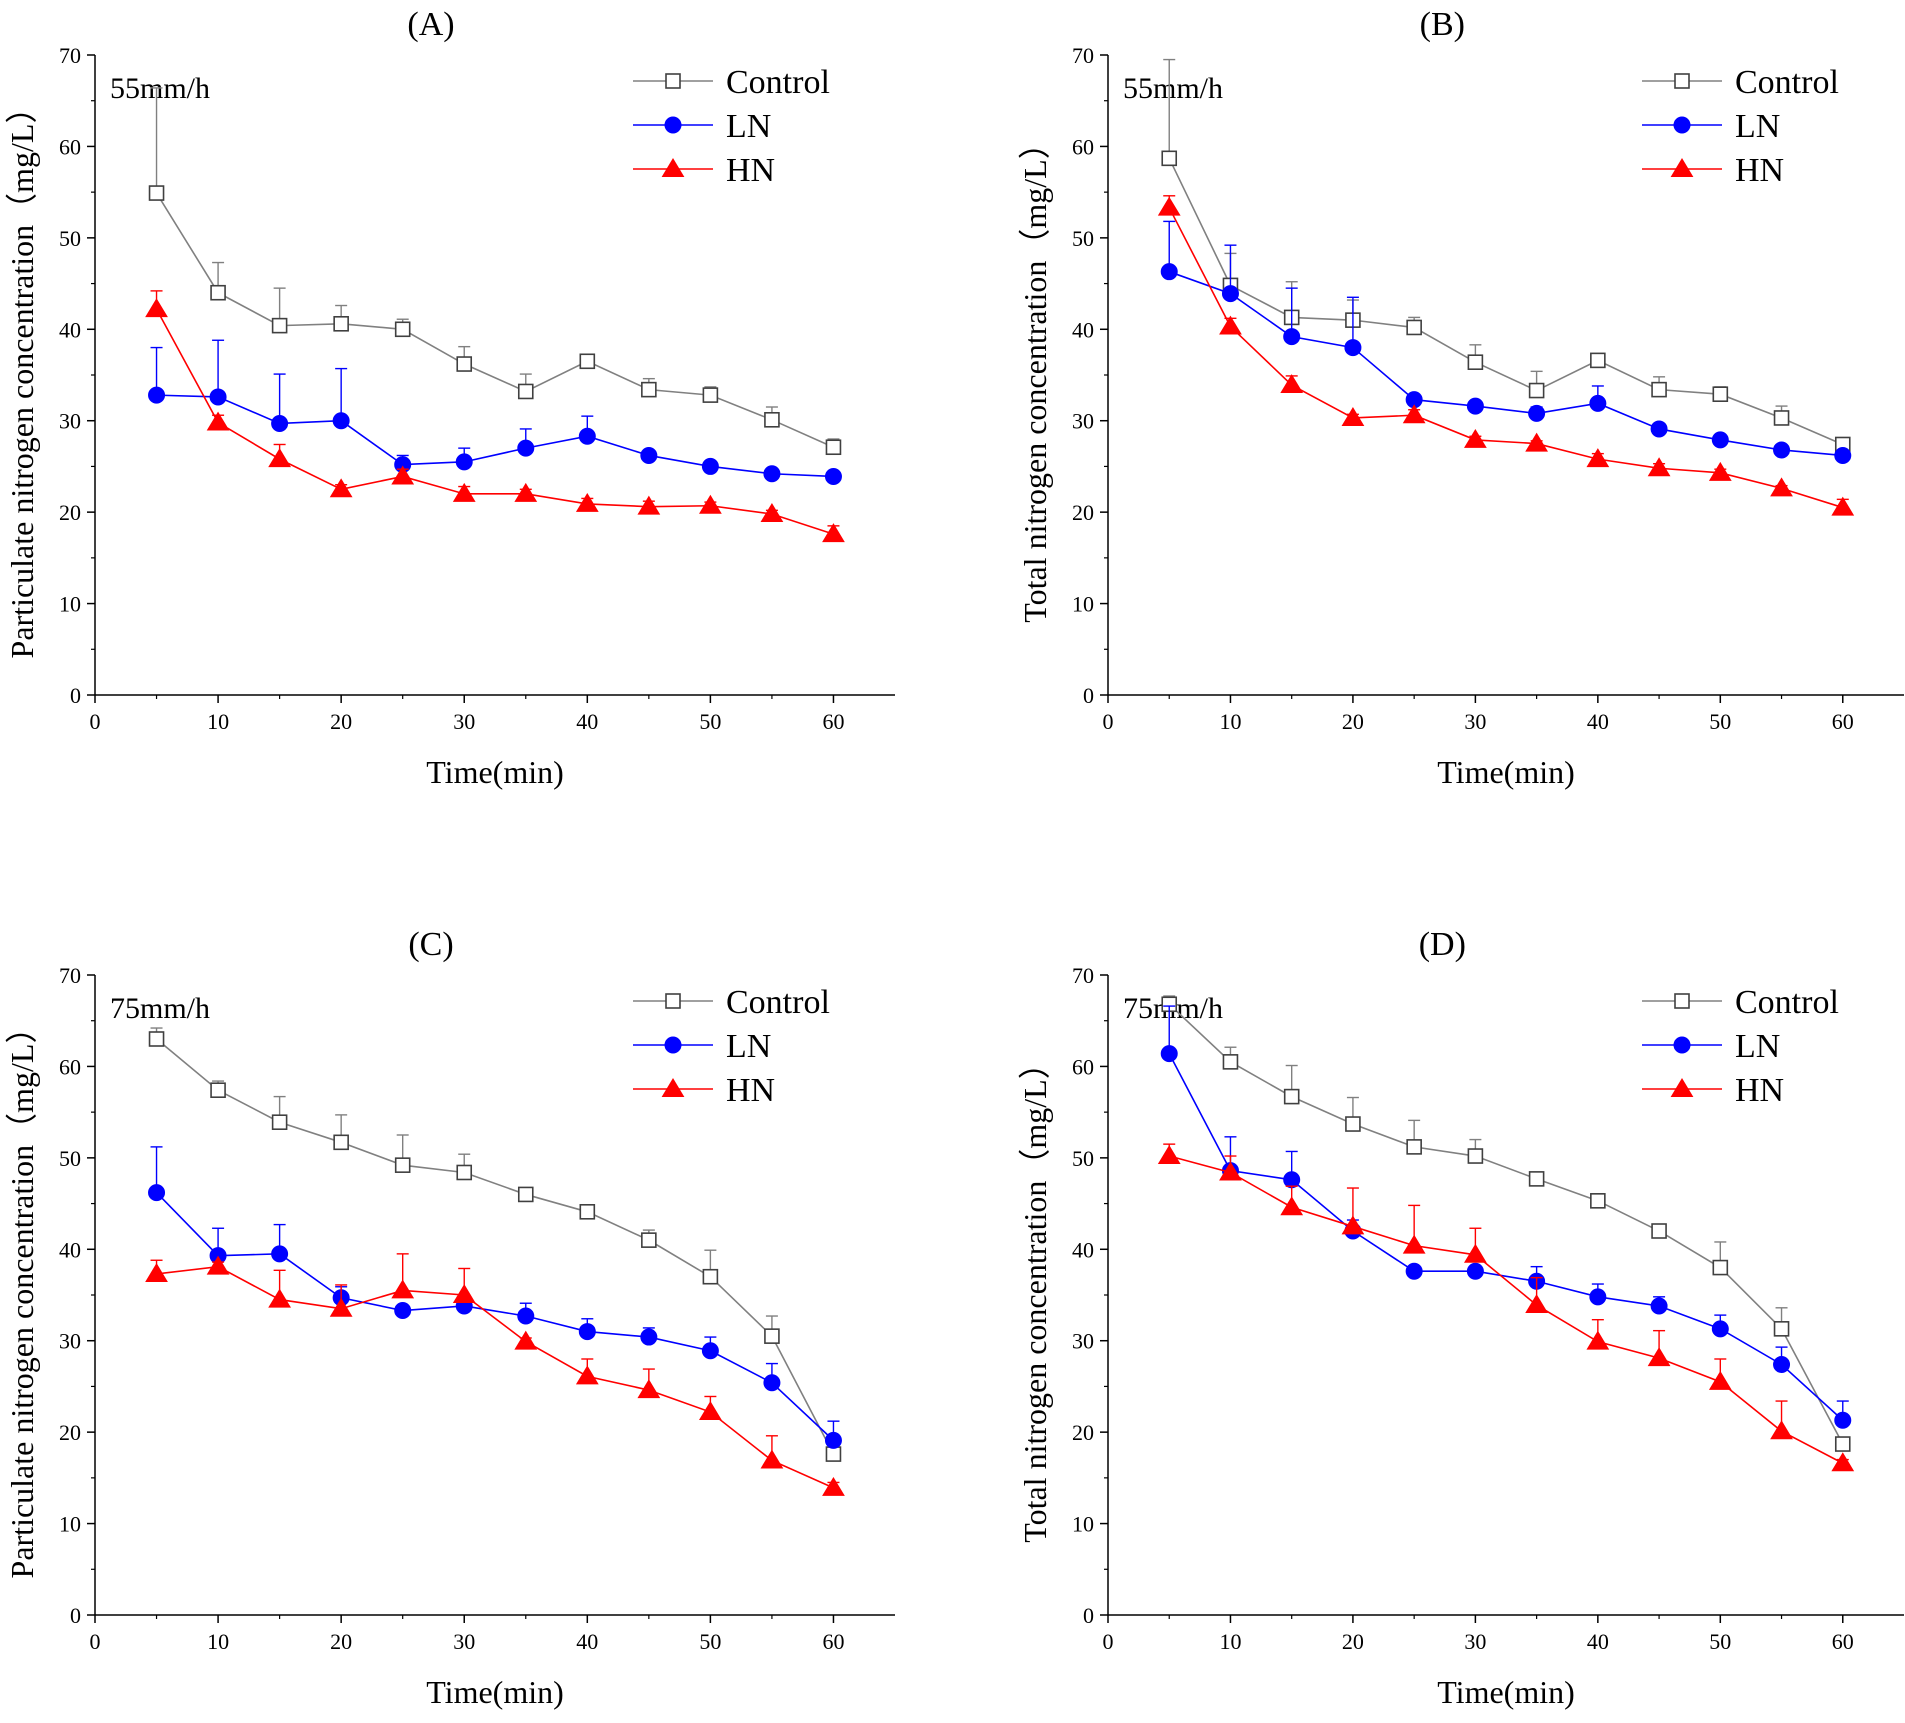 The image size is (1905, 1723). I want to click on y-axis-label: Total nitrogen concentration（mg/L）, so click(1035, 374).